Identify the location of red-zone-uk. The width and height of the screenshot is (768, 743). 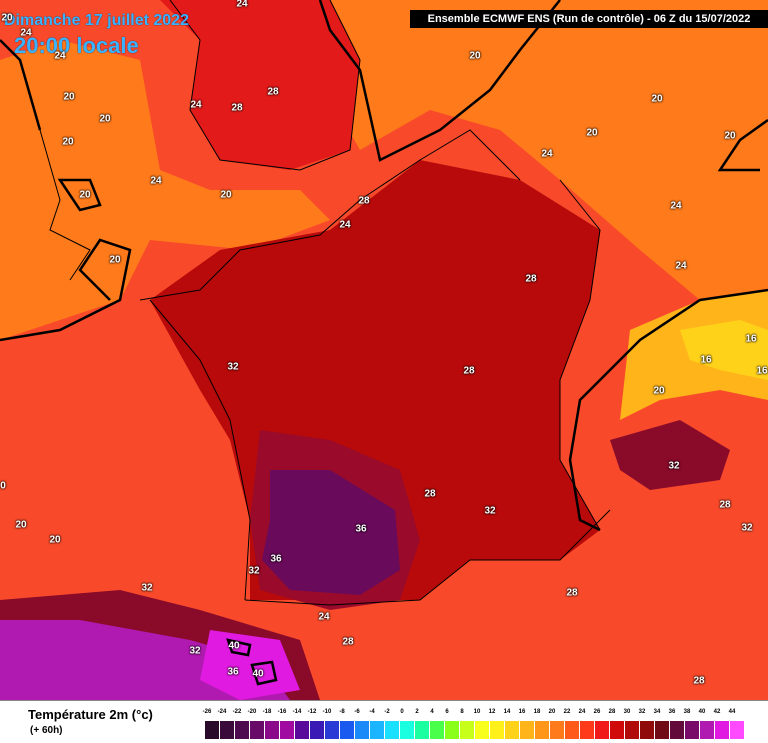
(260, 85).